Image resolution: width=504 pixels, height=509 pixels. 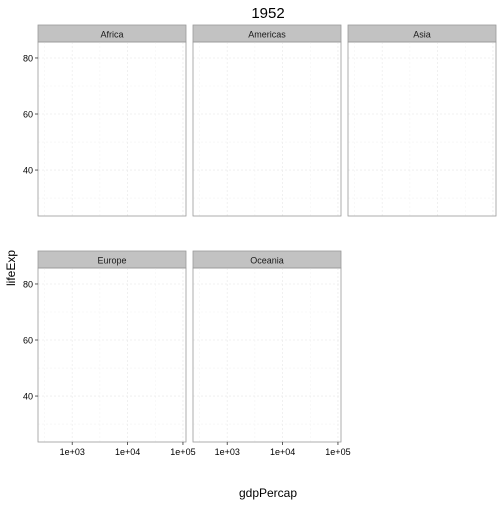 I want to click on facet-panel-europe: Europe 40 60 80 1e+03 1e+04 1e+05, so click(x=109, y=353).